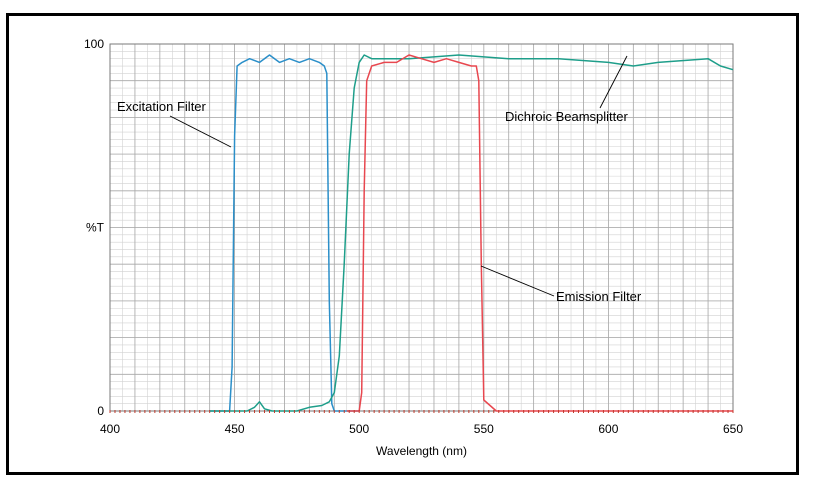 This screenshot has height=502, width=829. What do you see at coordinates (599, 296) in the screenshot?
I see `annotation-label: Emission Filter` at bounding box center [599, 296].